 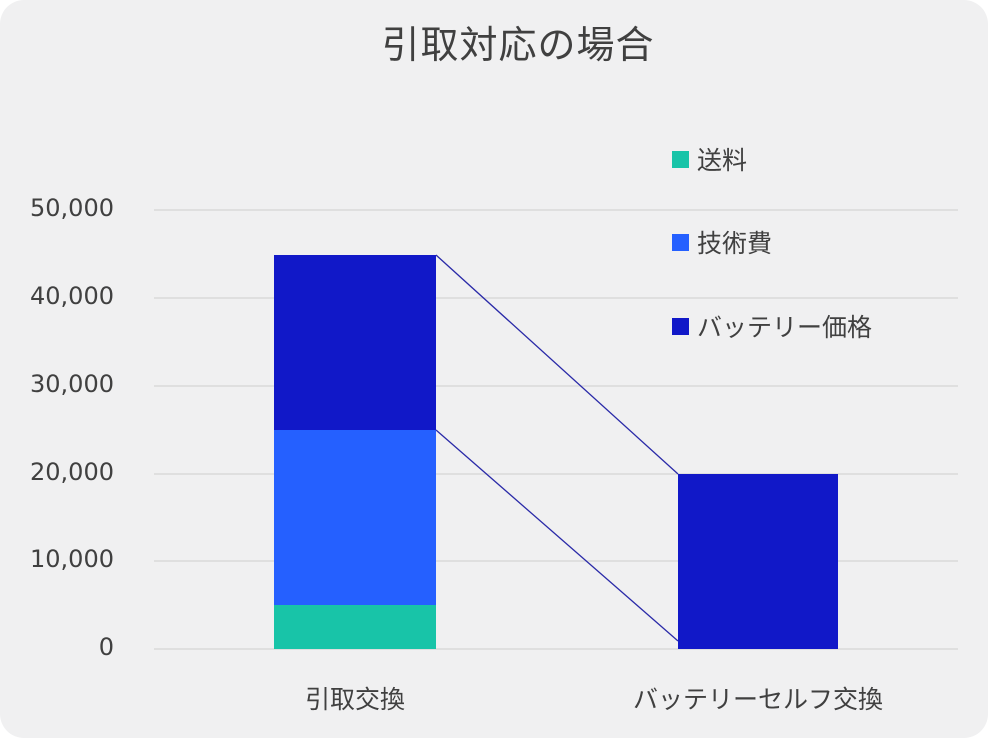 What do you see at coordinates (757, 699) in the screenshot?
I see `x-tick-battery-self-koukan: バッテリーセルフ交換` at bounding box center [757, 699].